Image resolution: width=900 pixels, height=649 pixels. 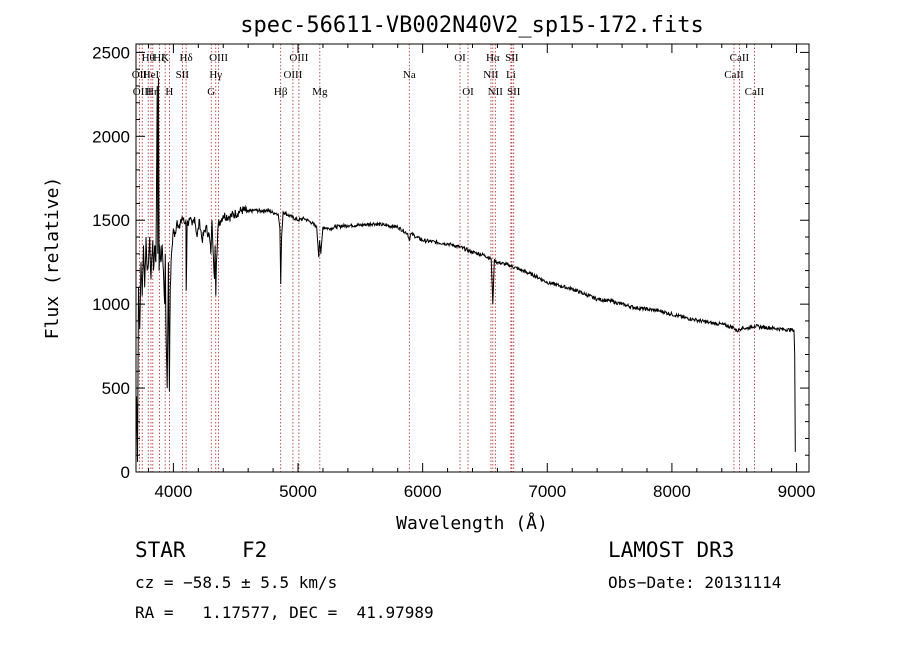 What do you see at coordinates (218, 58) in the screenshot?
I see `line-label-10: OIII` at bounding box center [218, 58].